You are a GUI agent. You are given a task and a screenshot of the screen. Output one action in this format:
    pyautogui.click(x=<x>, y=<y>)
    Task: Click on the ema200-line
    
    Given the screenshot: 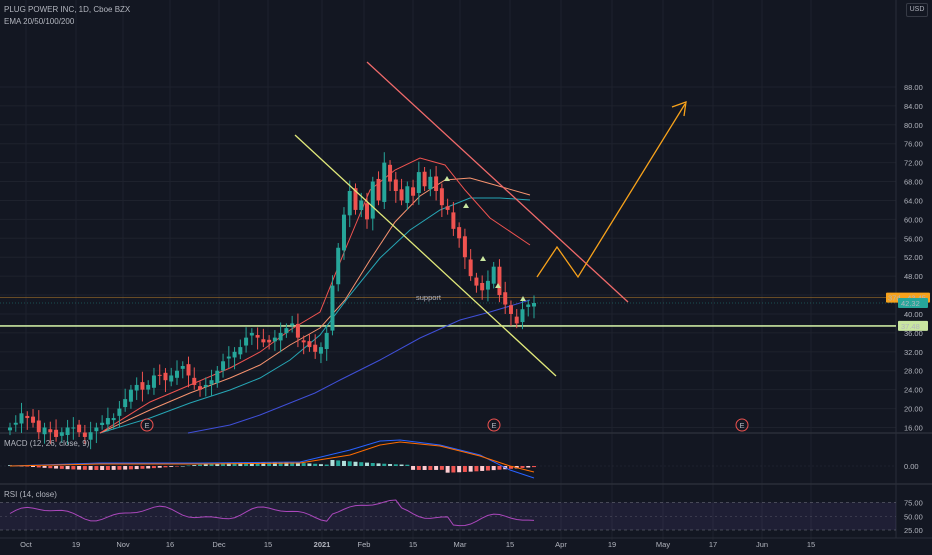 What is the action you would take?
    pyautogui.click(x=359, y=366)
    